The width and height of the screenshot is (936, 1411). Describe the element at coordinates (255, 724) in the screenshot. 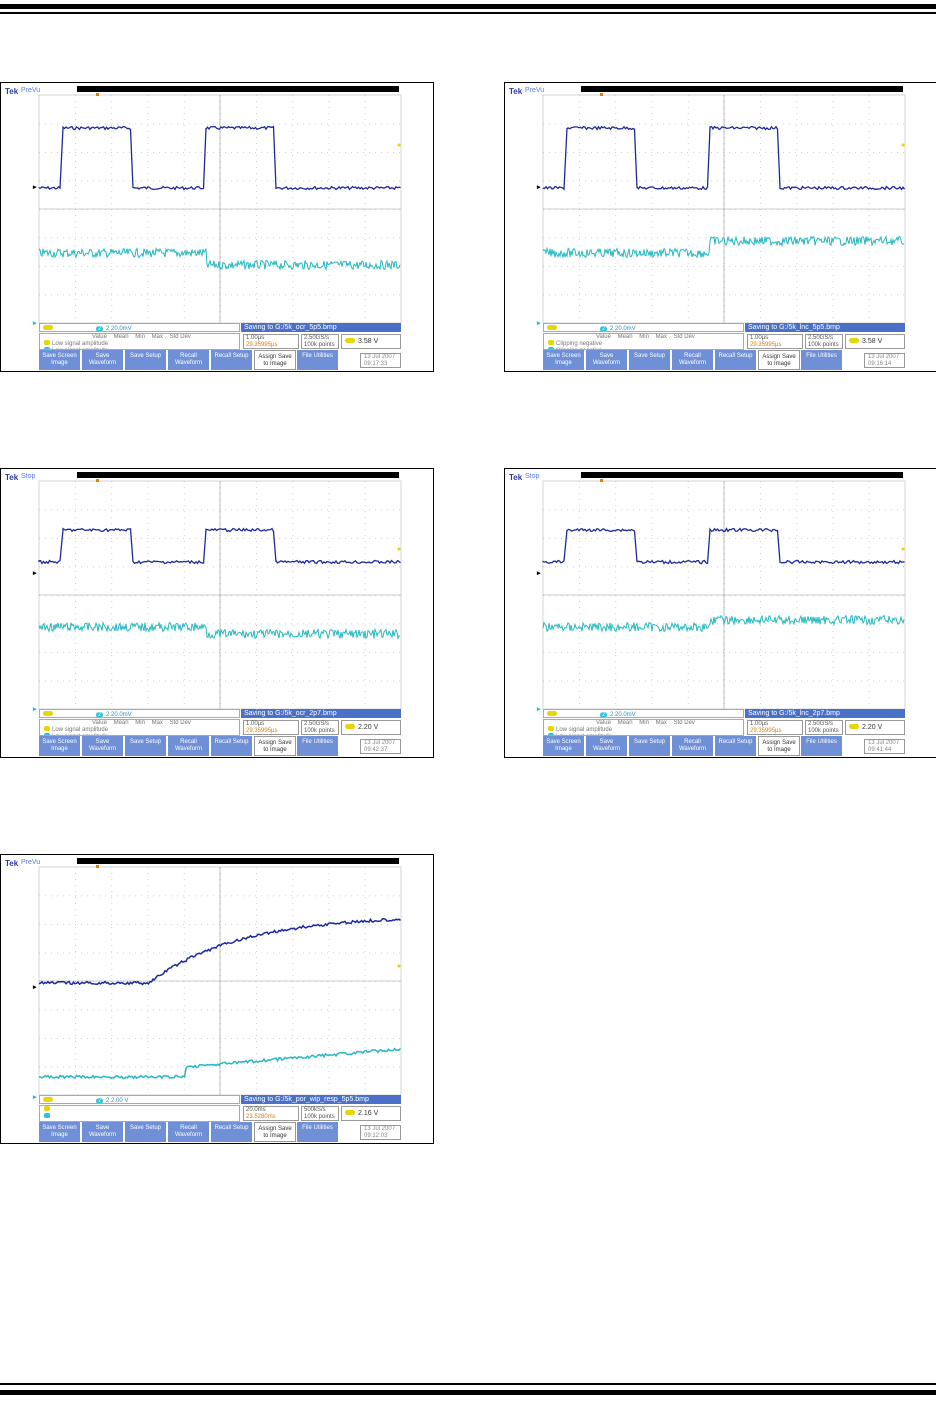

I see `timebase-value: 1.00µs` at that location.